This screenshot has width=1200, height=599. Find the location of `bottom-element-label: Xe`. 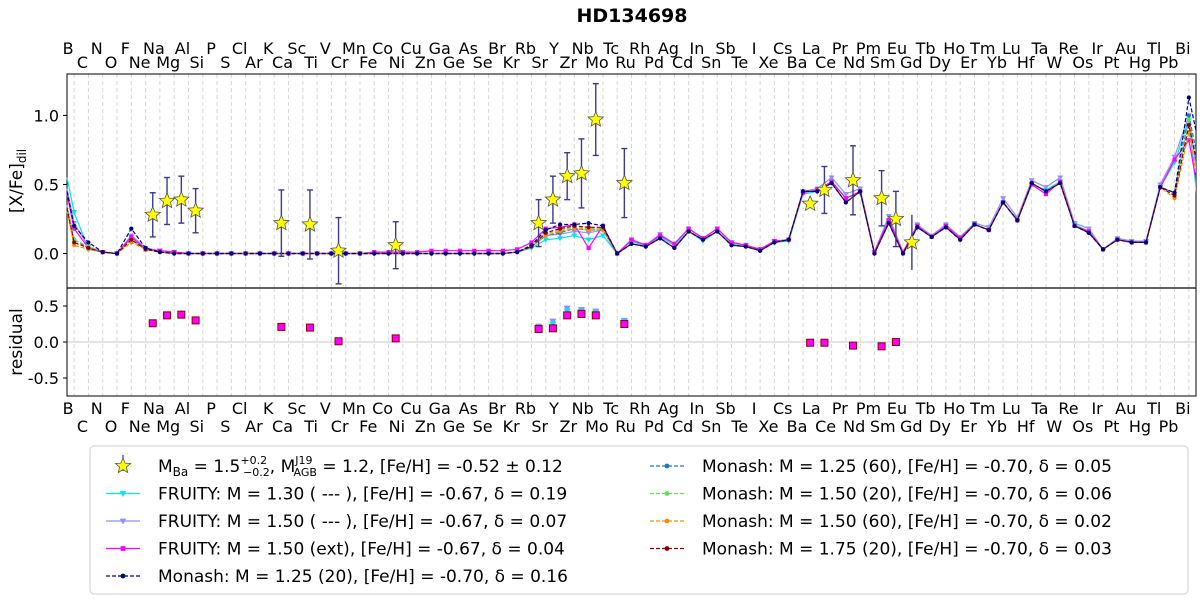

bottom-element-label: Xe is located at coordinates (768, 426).